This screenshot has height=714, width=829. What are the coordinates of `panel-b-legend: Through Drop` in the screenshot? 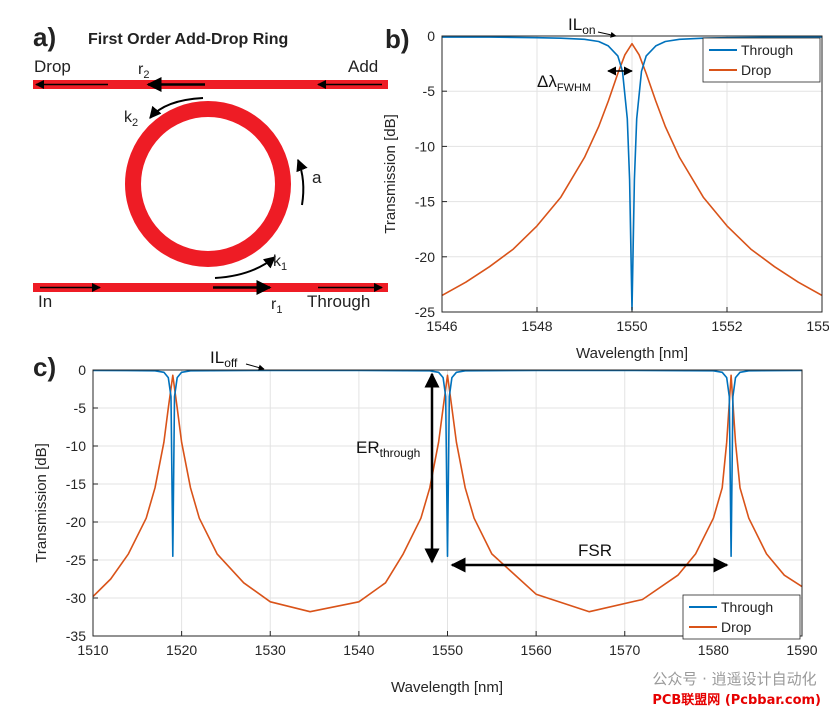 It's located at (761, 60).